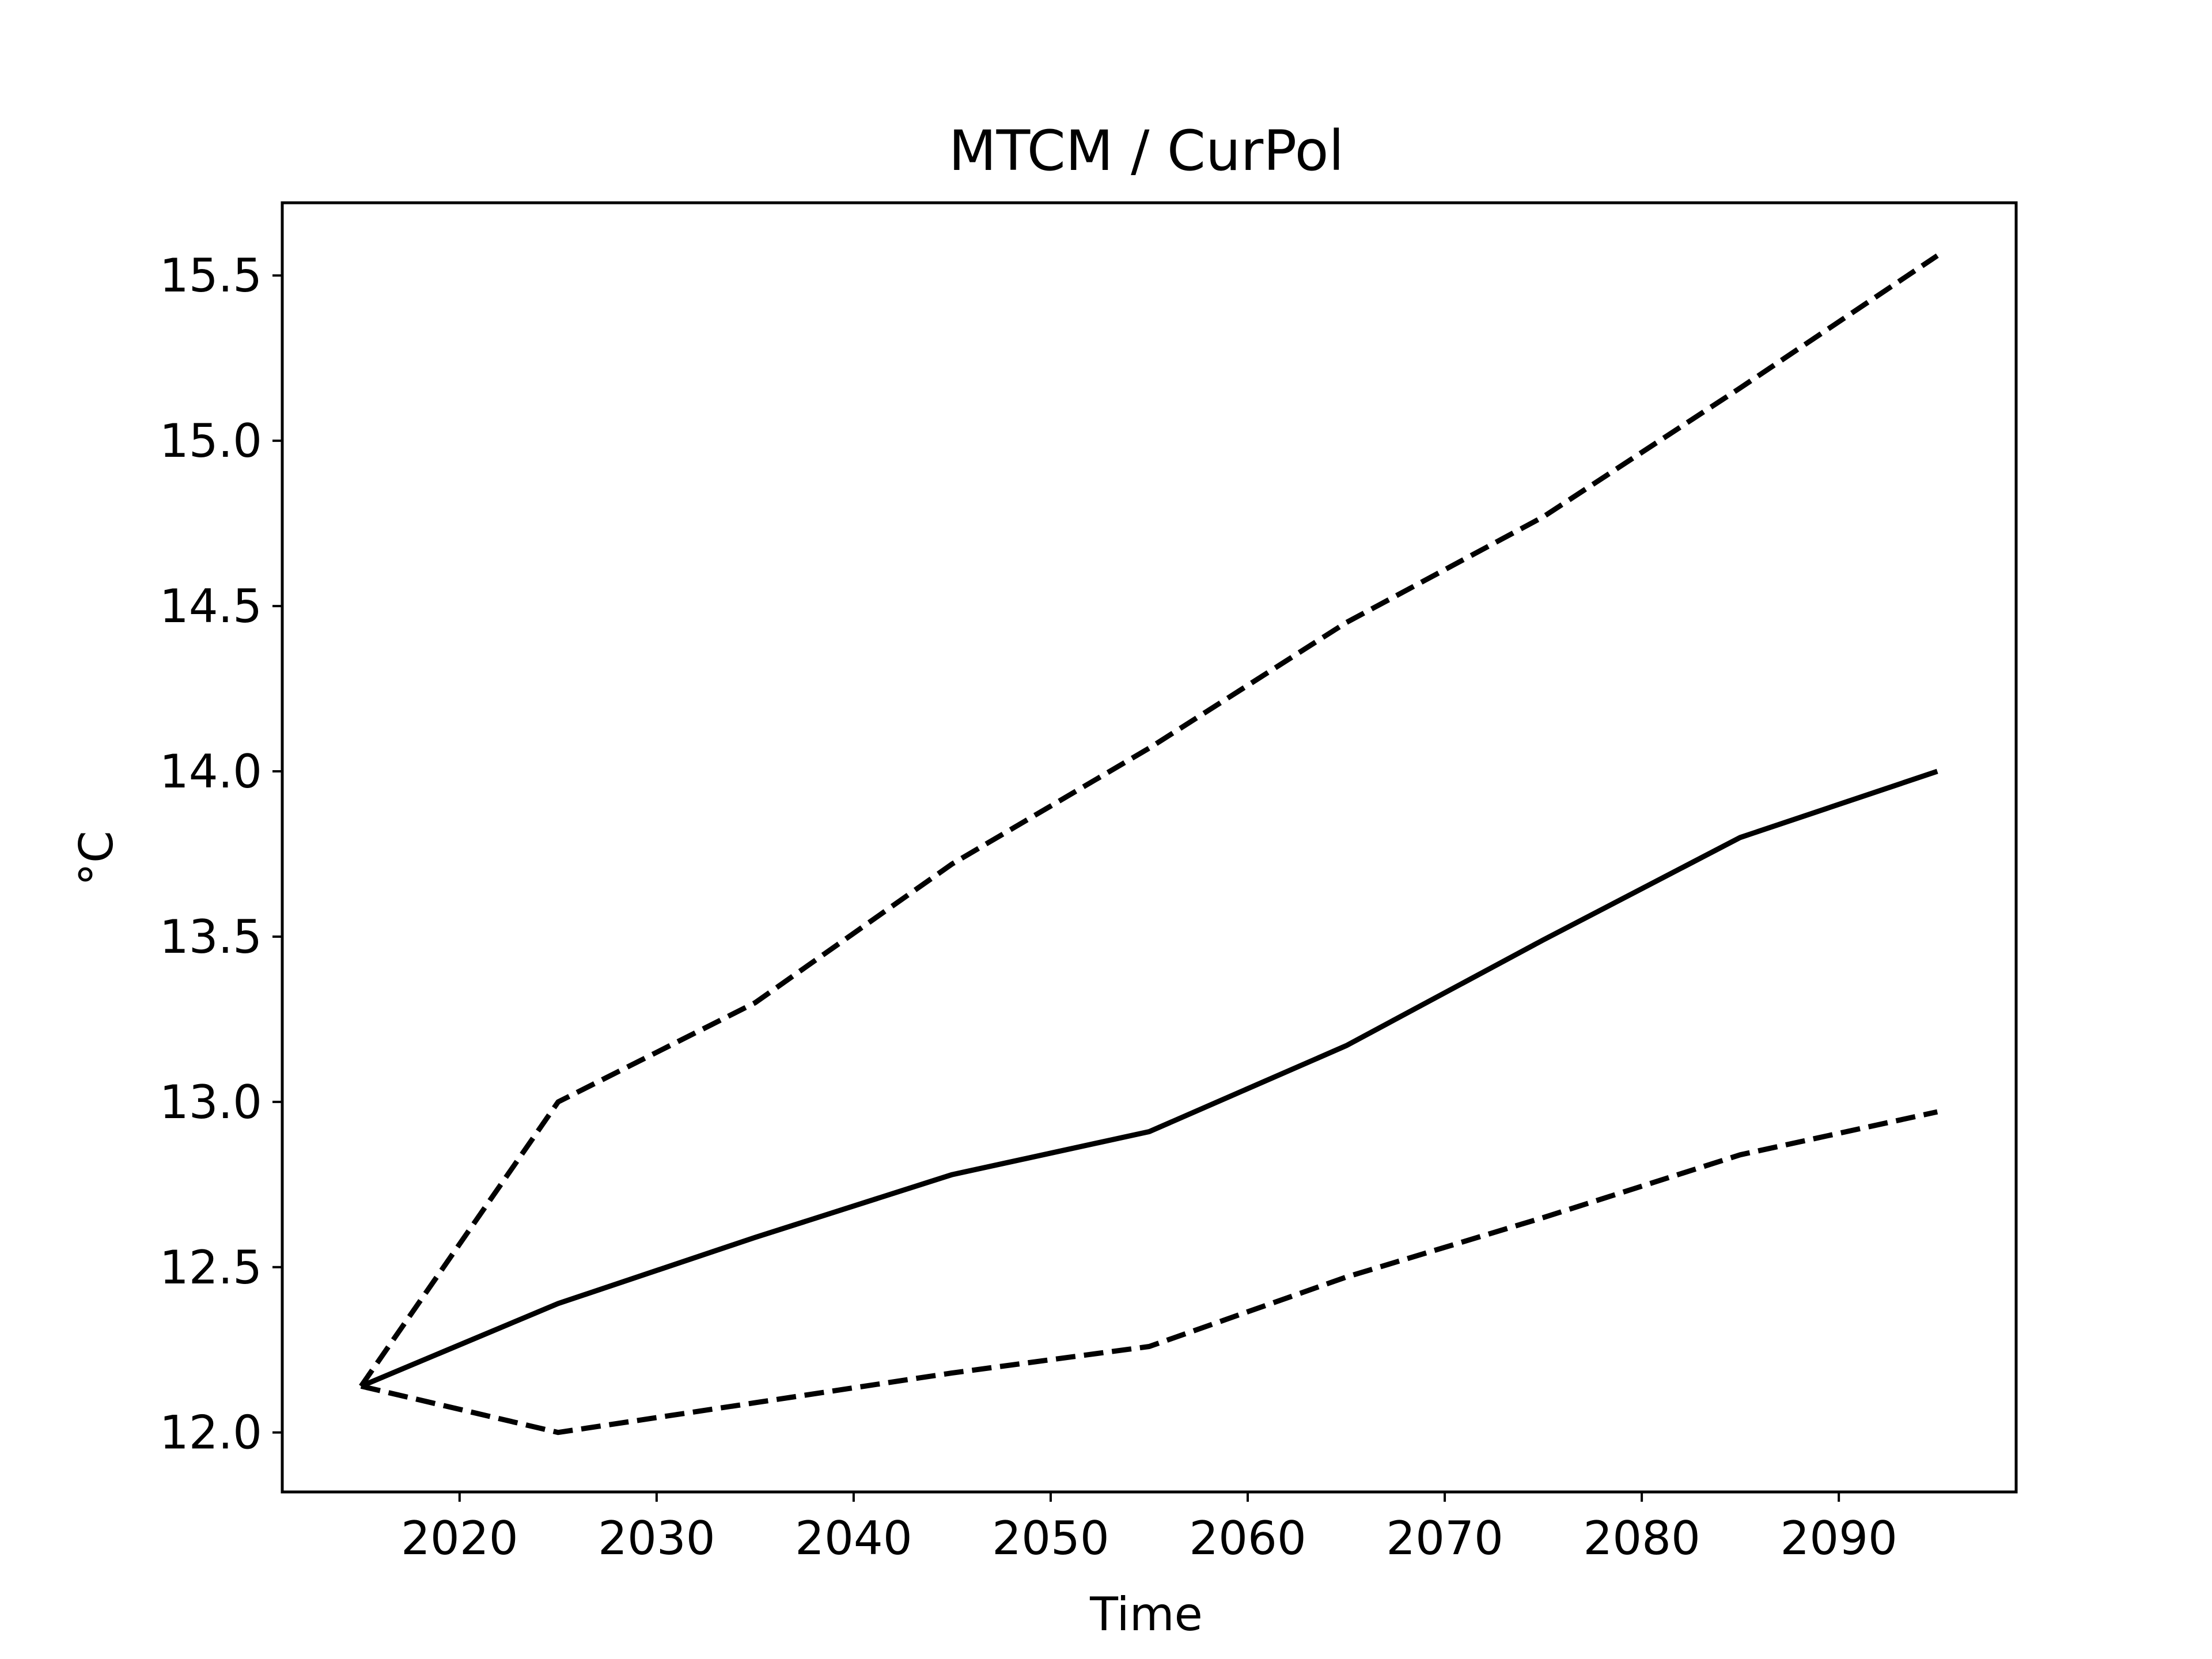  Describe the element at coordinates (459, 1538) in the screenshot. I see `x-tick-label: 2020` at that location.